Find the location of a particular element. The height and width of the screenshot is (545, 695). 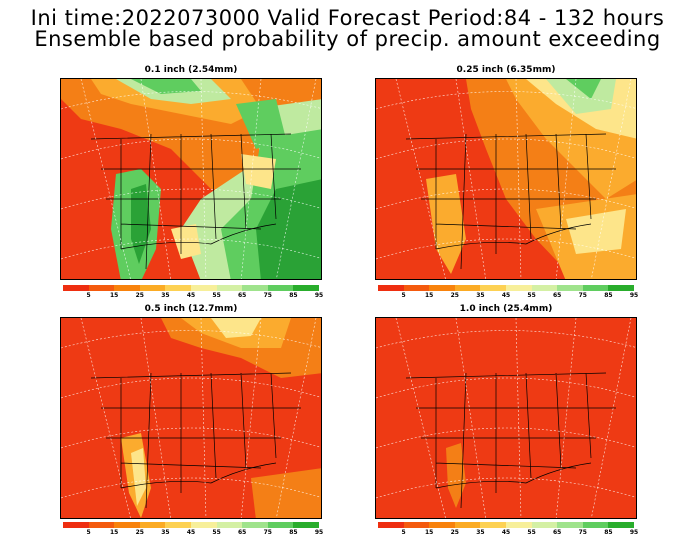

panel-1-title: 0.1 inch (2.54mm) is located at coordinates (191, 70).